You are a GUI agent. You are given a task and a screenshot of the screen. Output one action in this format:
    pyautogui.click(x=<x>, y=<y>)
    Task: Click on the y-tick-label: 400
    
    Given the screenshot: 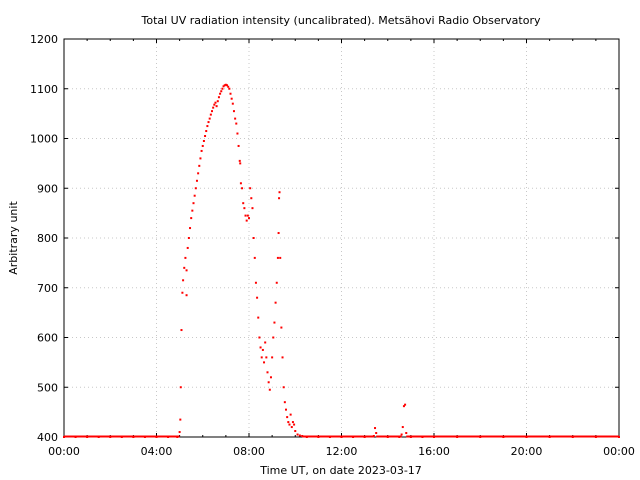 What is the action you would take?
    pyautogui.click(x=47, y=437)
    